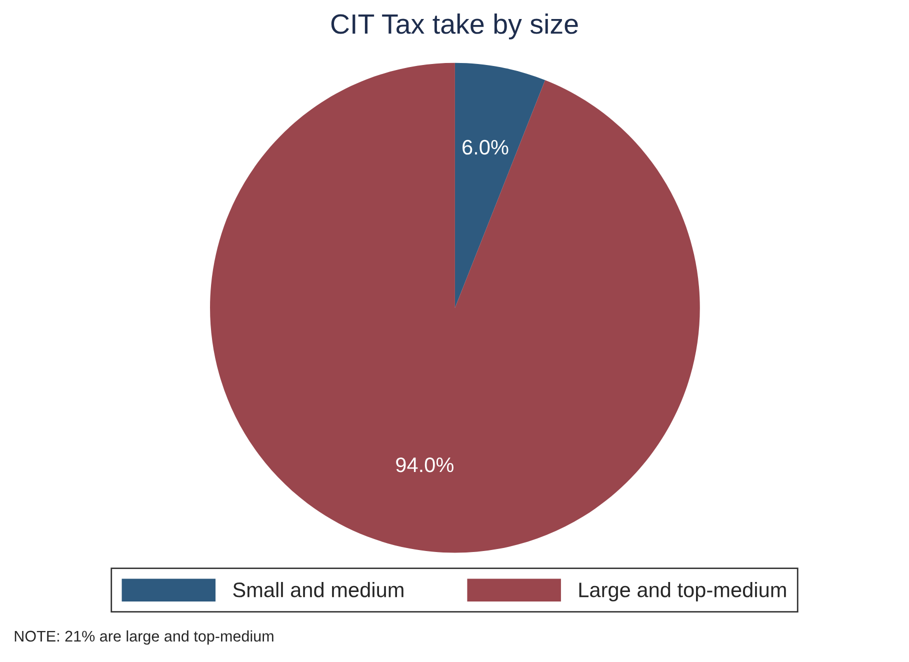 The image size is (909, 662). I want to click on data-label: 94.0%, so click(425, 464).